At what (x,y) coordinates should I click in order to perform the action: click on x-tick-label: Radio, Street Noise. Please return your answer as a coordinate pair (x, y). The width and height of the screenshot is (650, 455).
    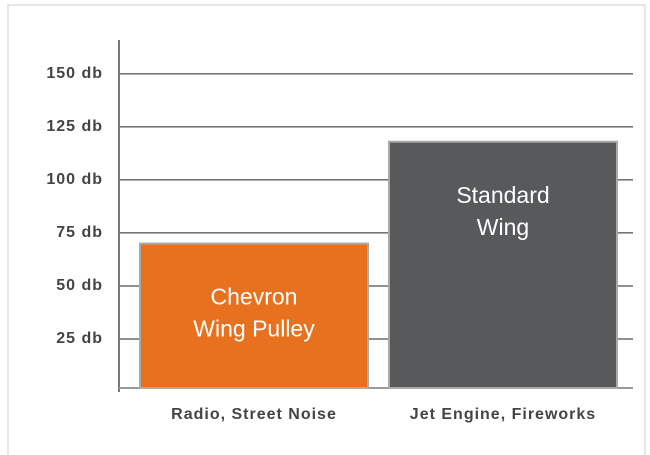
    Looking at the image, I should click on (254, 414).